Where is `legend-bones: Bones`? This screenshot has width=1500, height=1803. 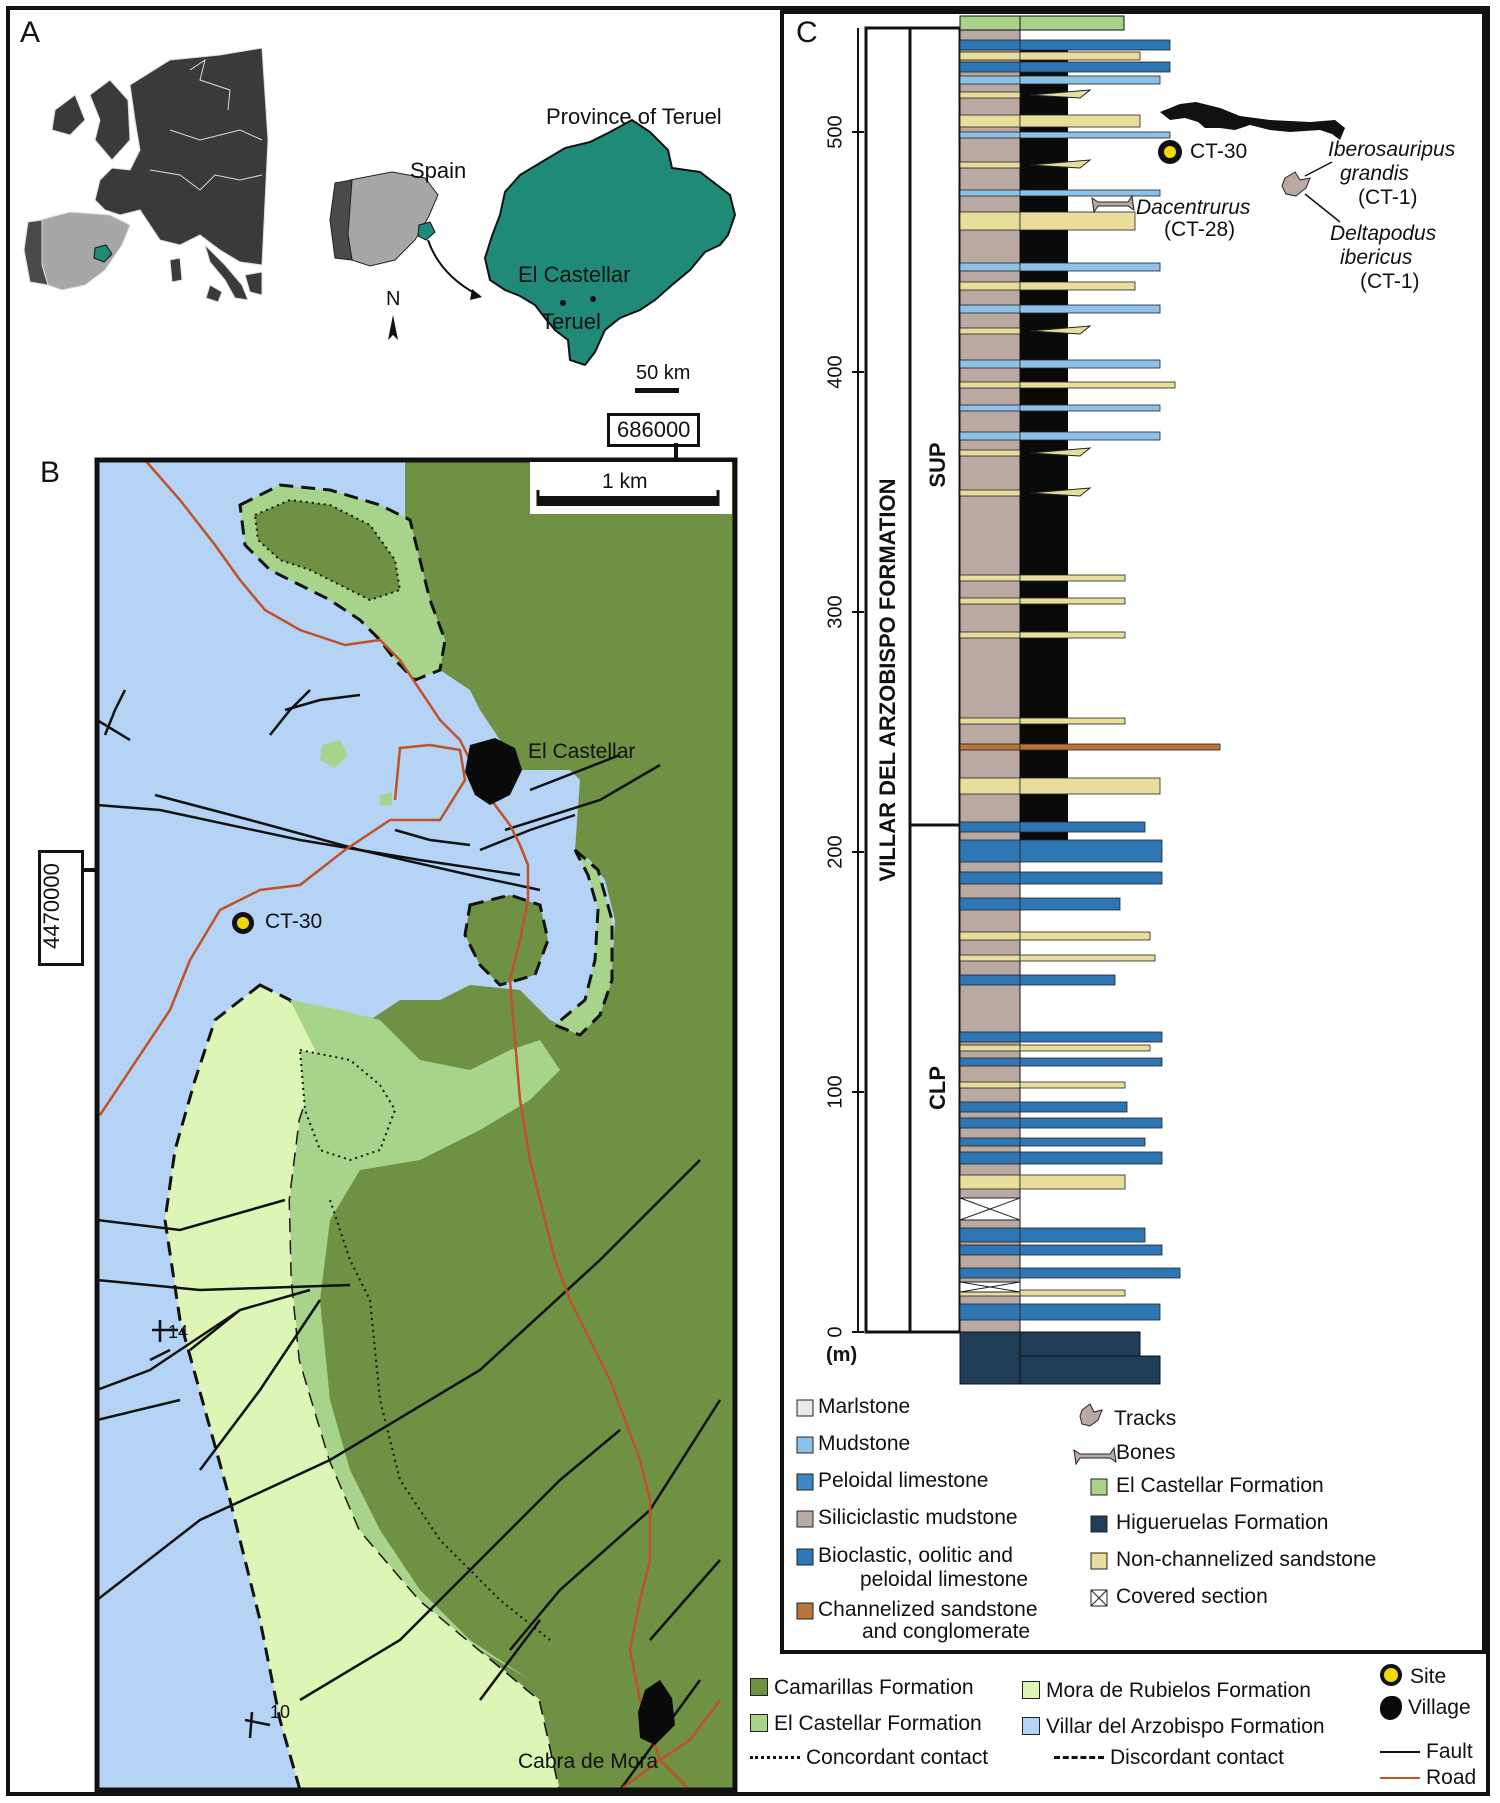 legend-bones: Bones is located at coordinates (1146, 1452).